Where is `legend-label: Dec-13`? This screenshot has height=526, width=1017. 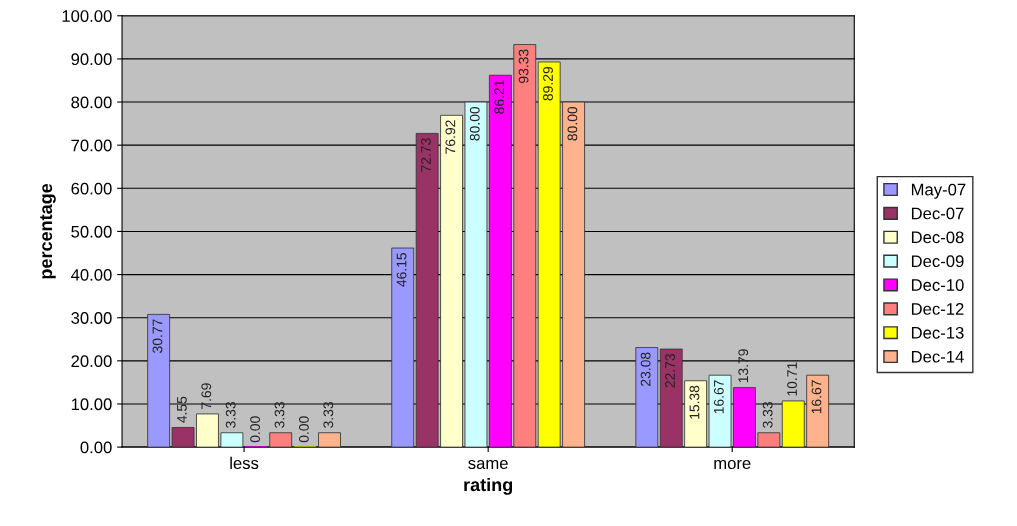 legend-label: Dec-13 is located at coordinates (937, 332).